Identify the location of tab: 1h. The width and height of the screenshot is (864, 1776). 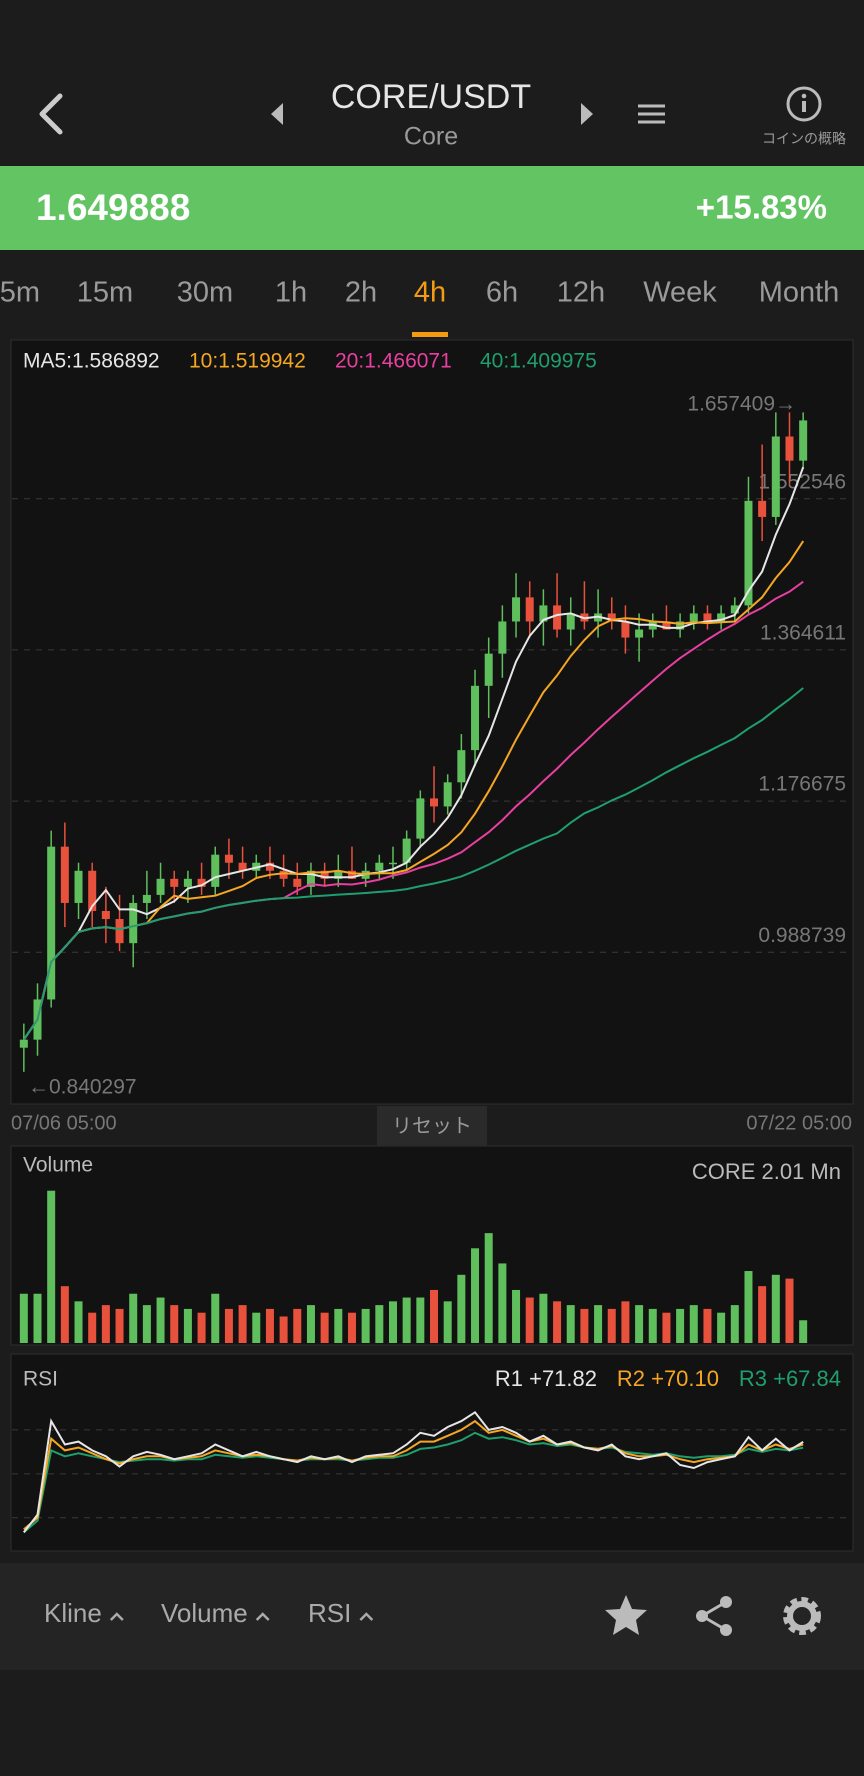
(291, 293).